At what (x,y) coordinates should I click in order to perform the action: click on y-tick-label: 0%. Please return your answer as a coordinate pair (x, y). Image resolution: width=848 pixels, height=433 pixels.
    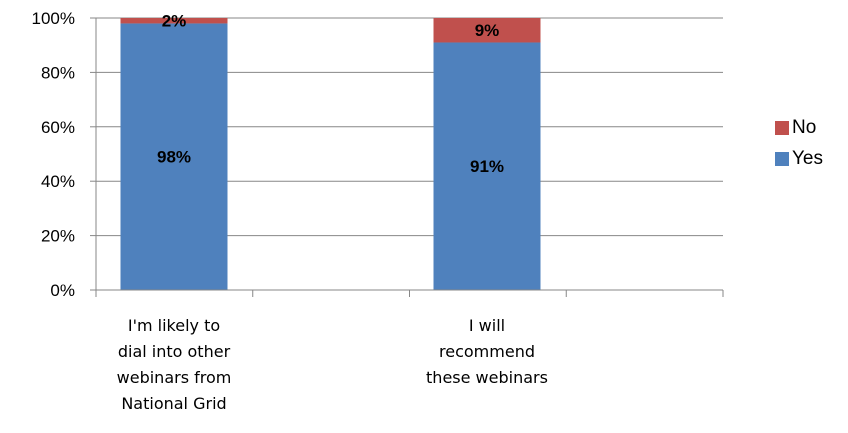
    Looking at the image, I should click on (62, 290).